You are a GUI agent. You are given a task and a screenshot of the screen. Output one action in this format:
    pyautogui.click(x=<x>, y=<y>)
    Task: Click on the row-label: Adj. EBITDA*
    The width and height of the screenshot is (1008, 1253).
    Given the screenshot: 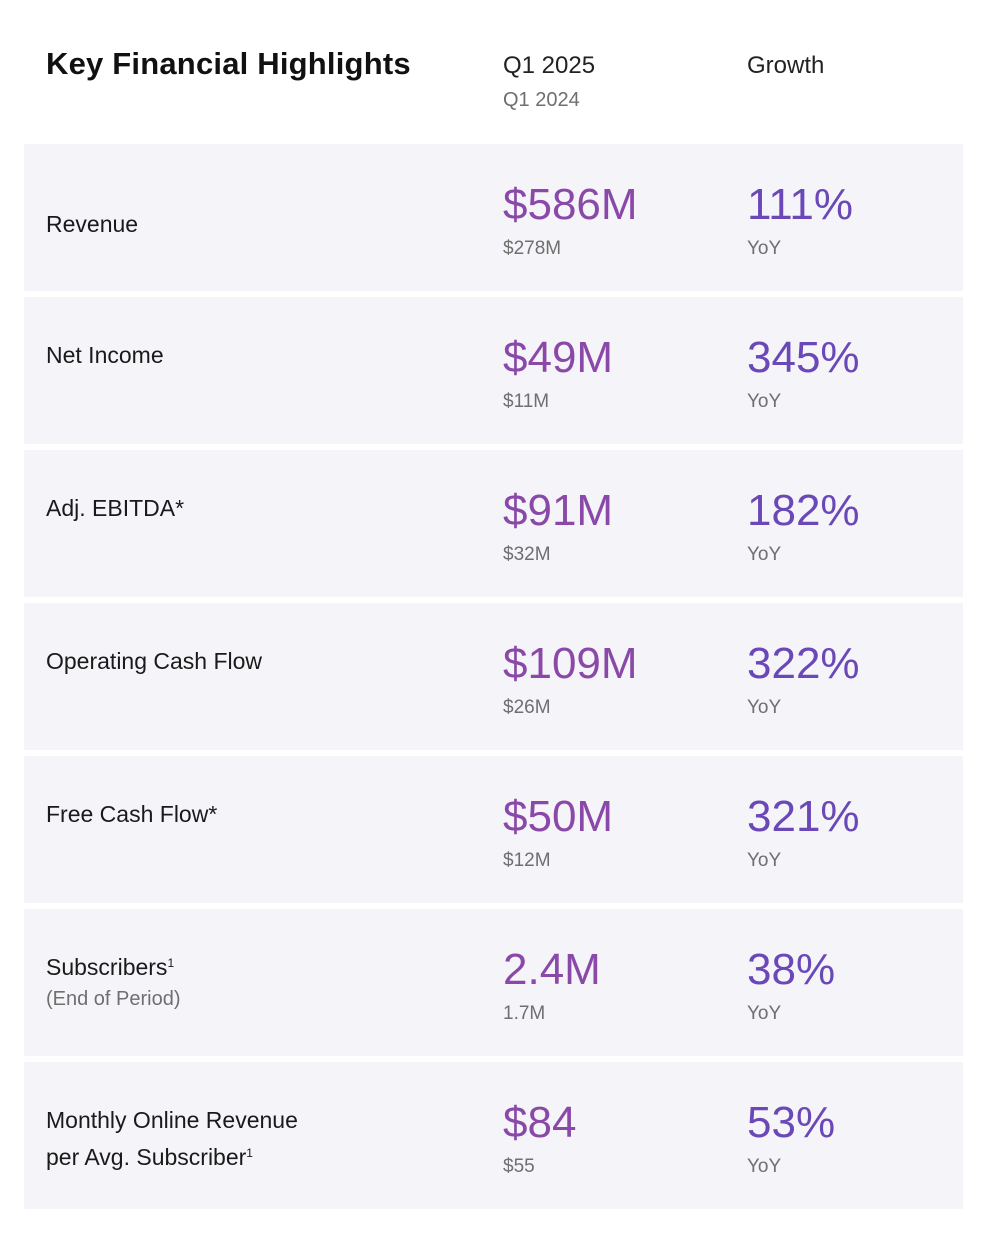 What is the action you would take?
    pyautogui.click(x=115, y=508)
    